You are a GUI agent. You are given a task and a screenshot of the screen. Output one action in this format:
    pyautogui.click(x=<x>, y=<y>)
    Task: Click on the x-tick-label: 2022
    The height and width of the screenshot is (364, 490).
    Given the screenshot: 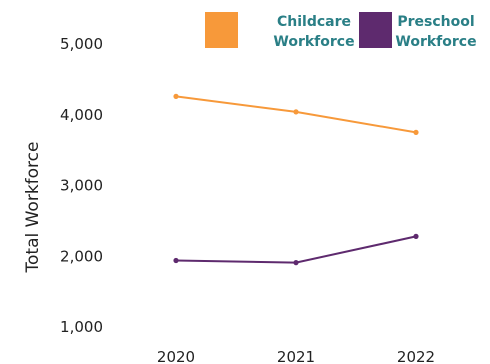 What is the action you would take?
    pyautogui.click(x=416, y=356)
    